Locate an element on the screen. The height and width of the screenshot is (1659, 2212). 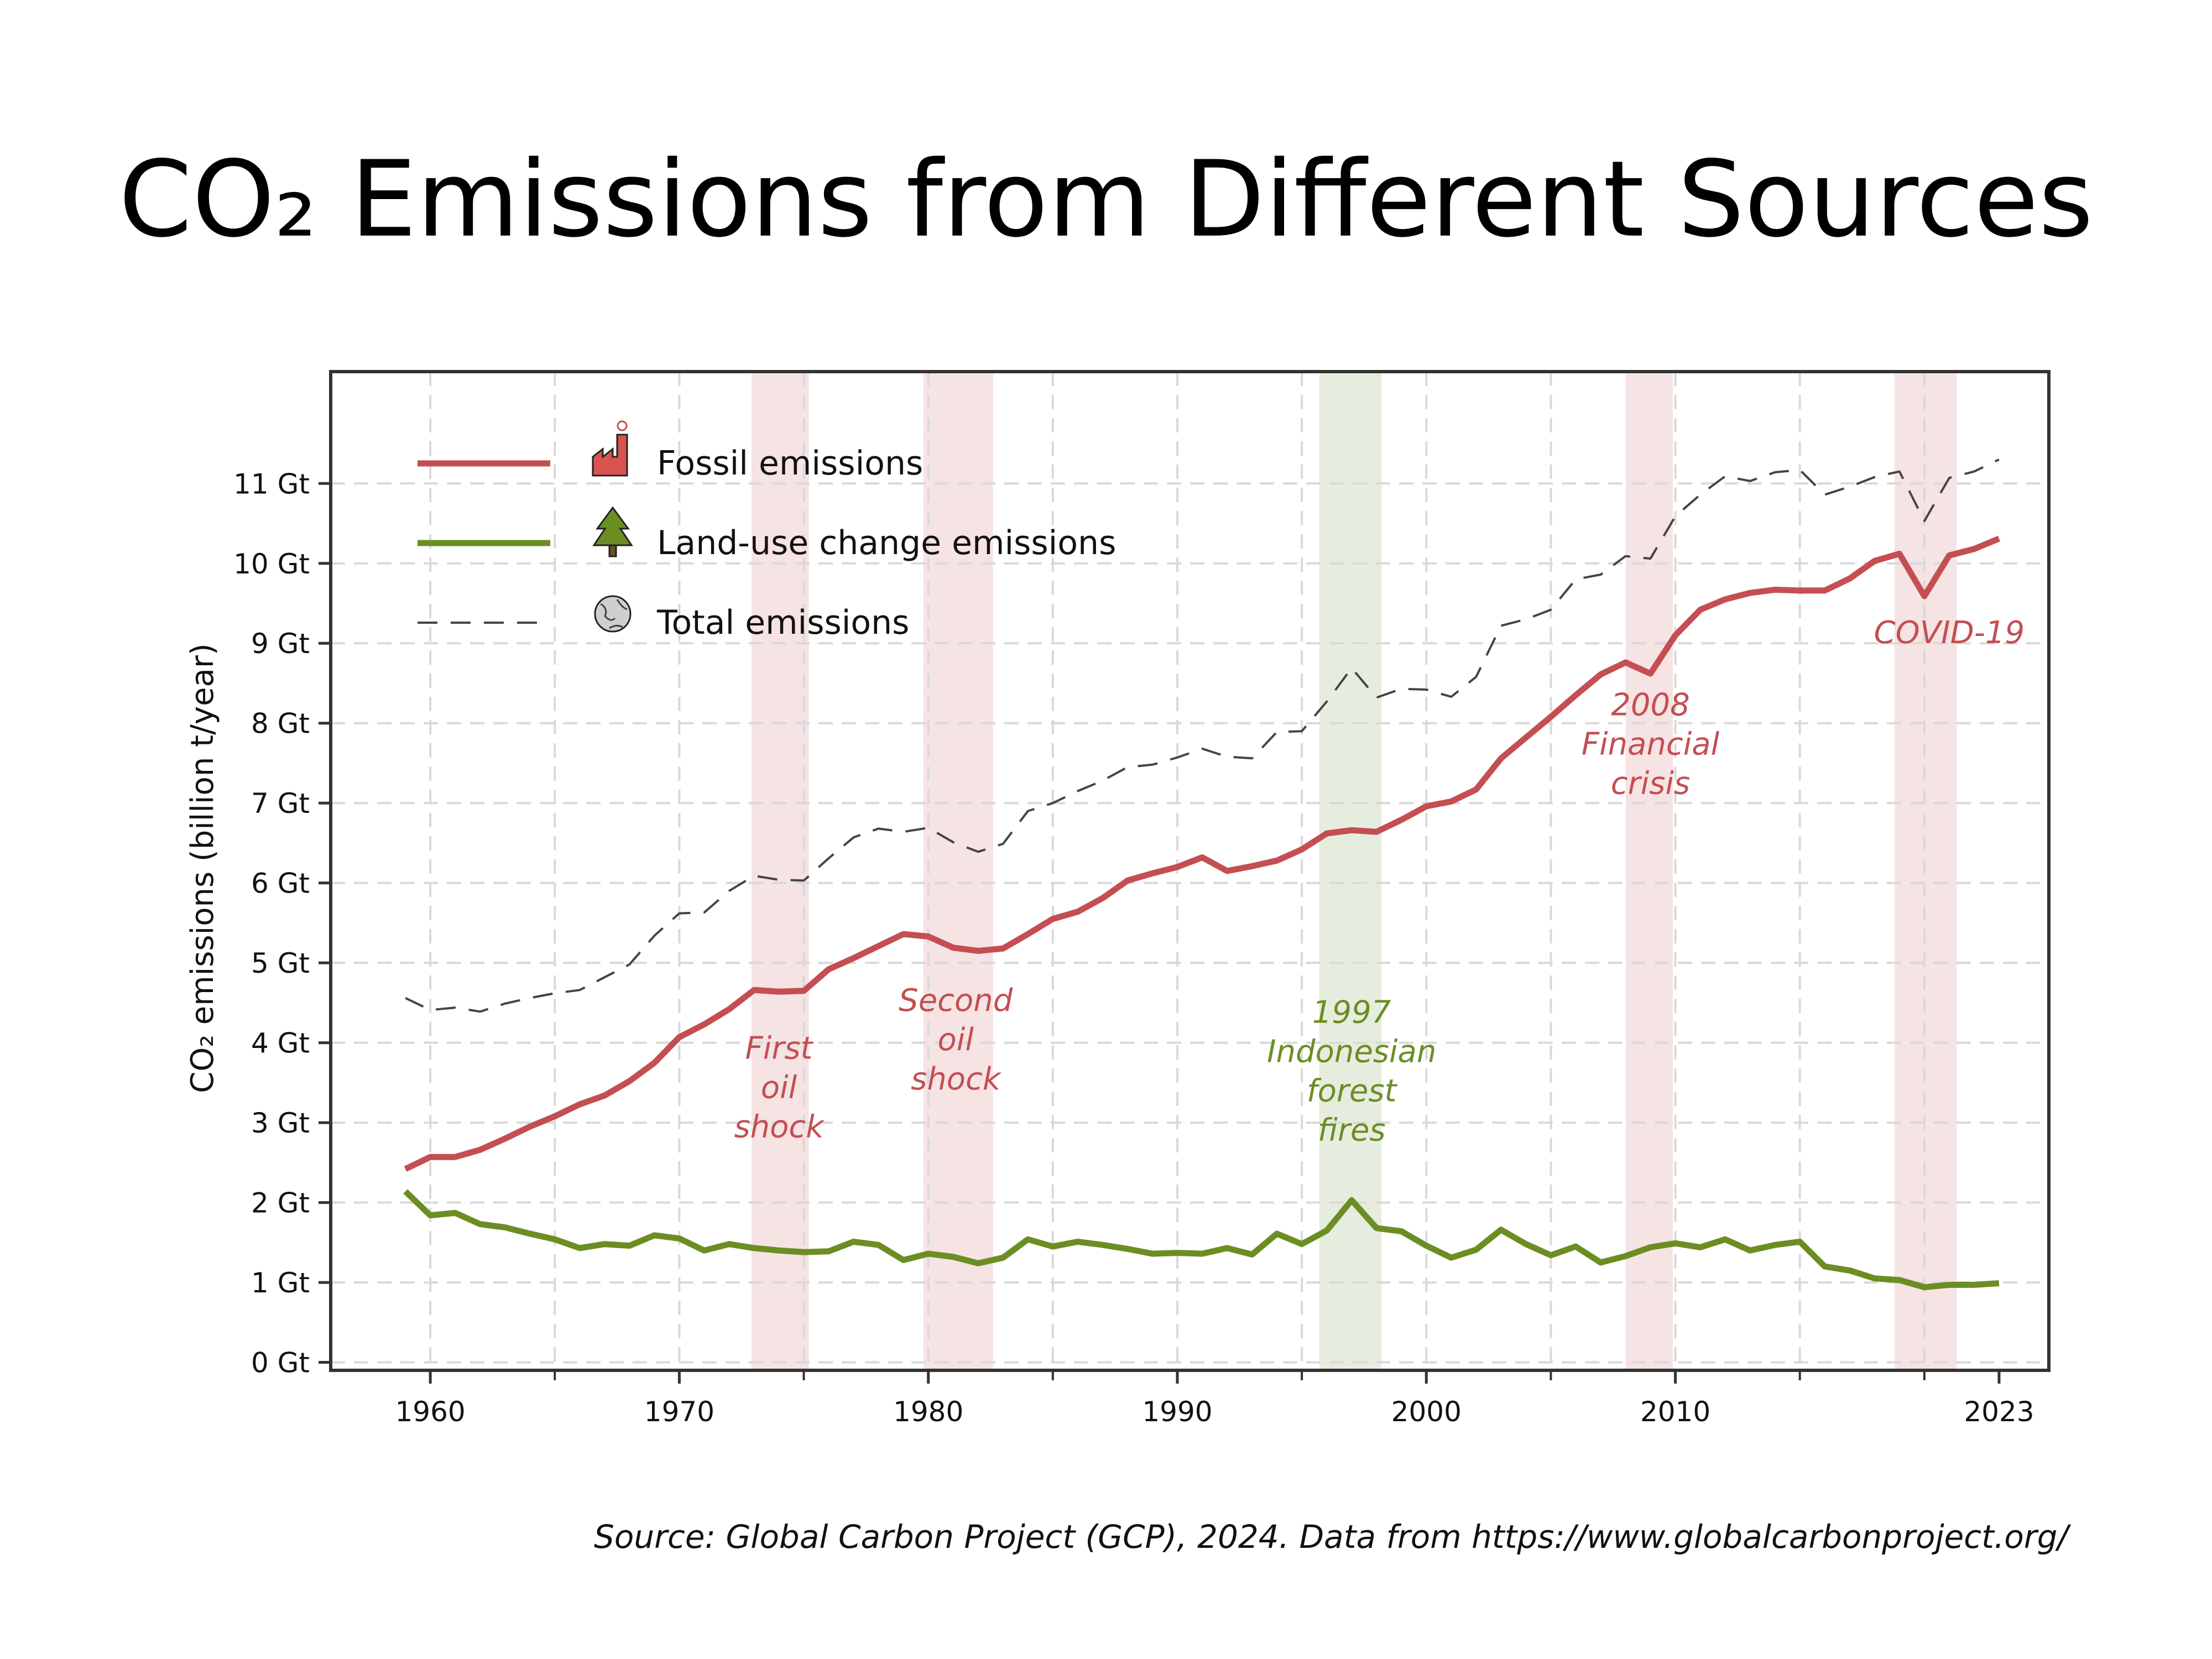
annotation-1: Second oil shock is located at coordinates (956, 1040).